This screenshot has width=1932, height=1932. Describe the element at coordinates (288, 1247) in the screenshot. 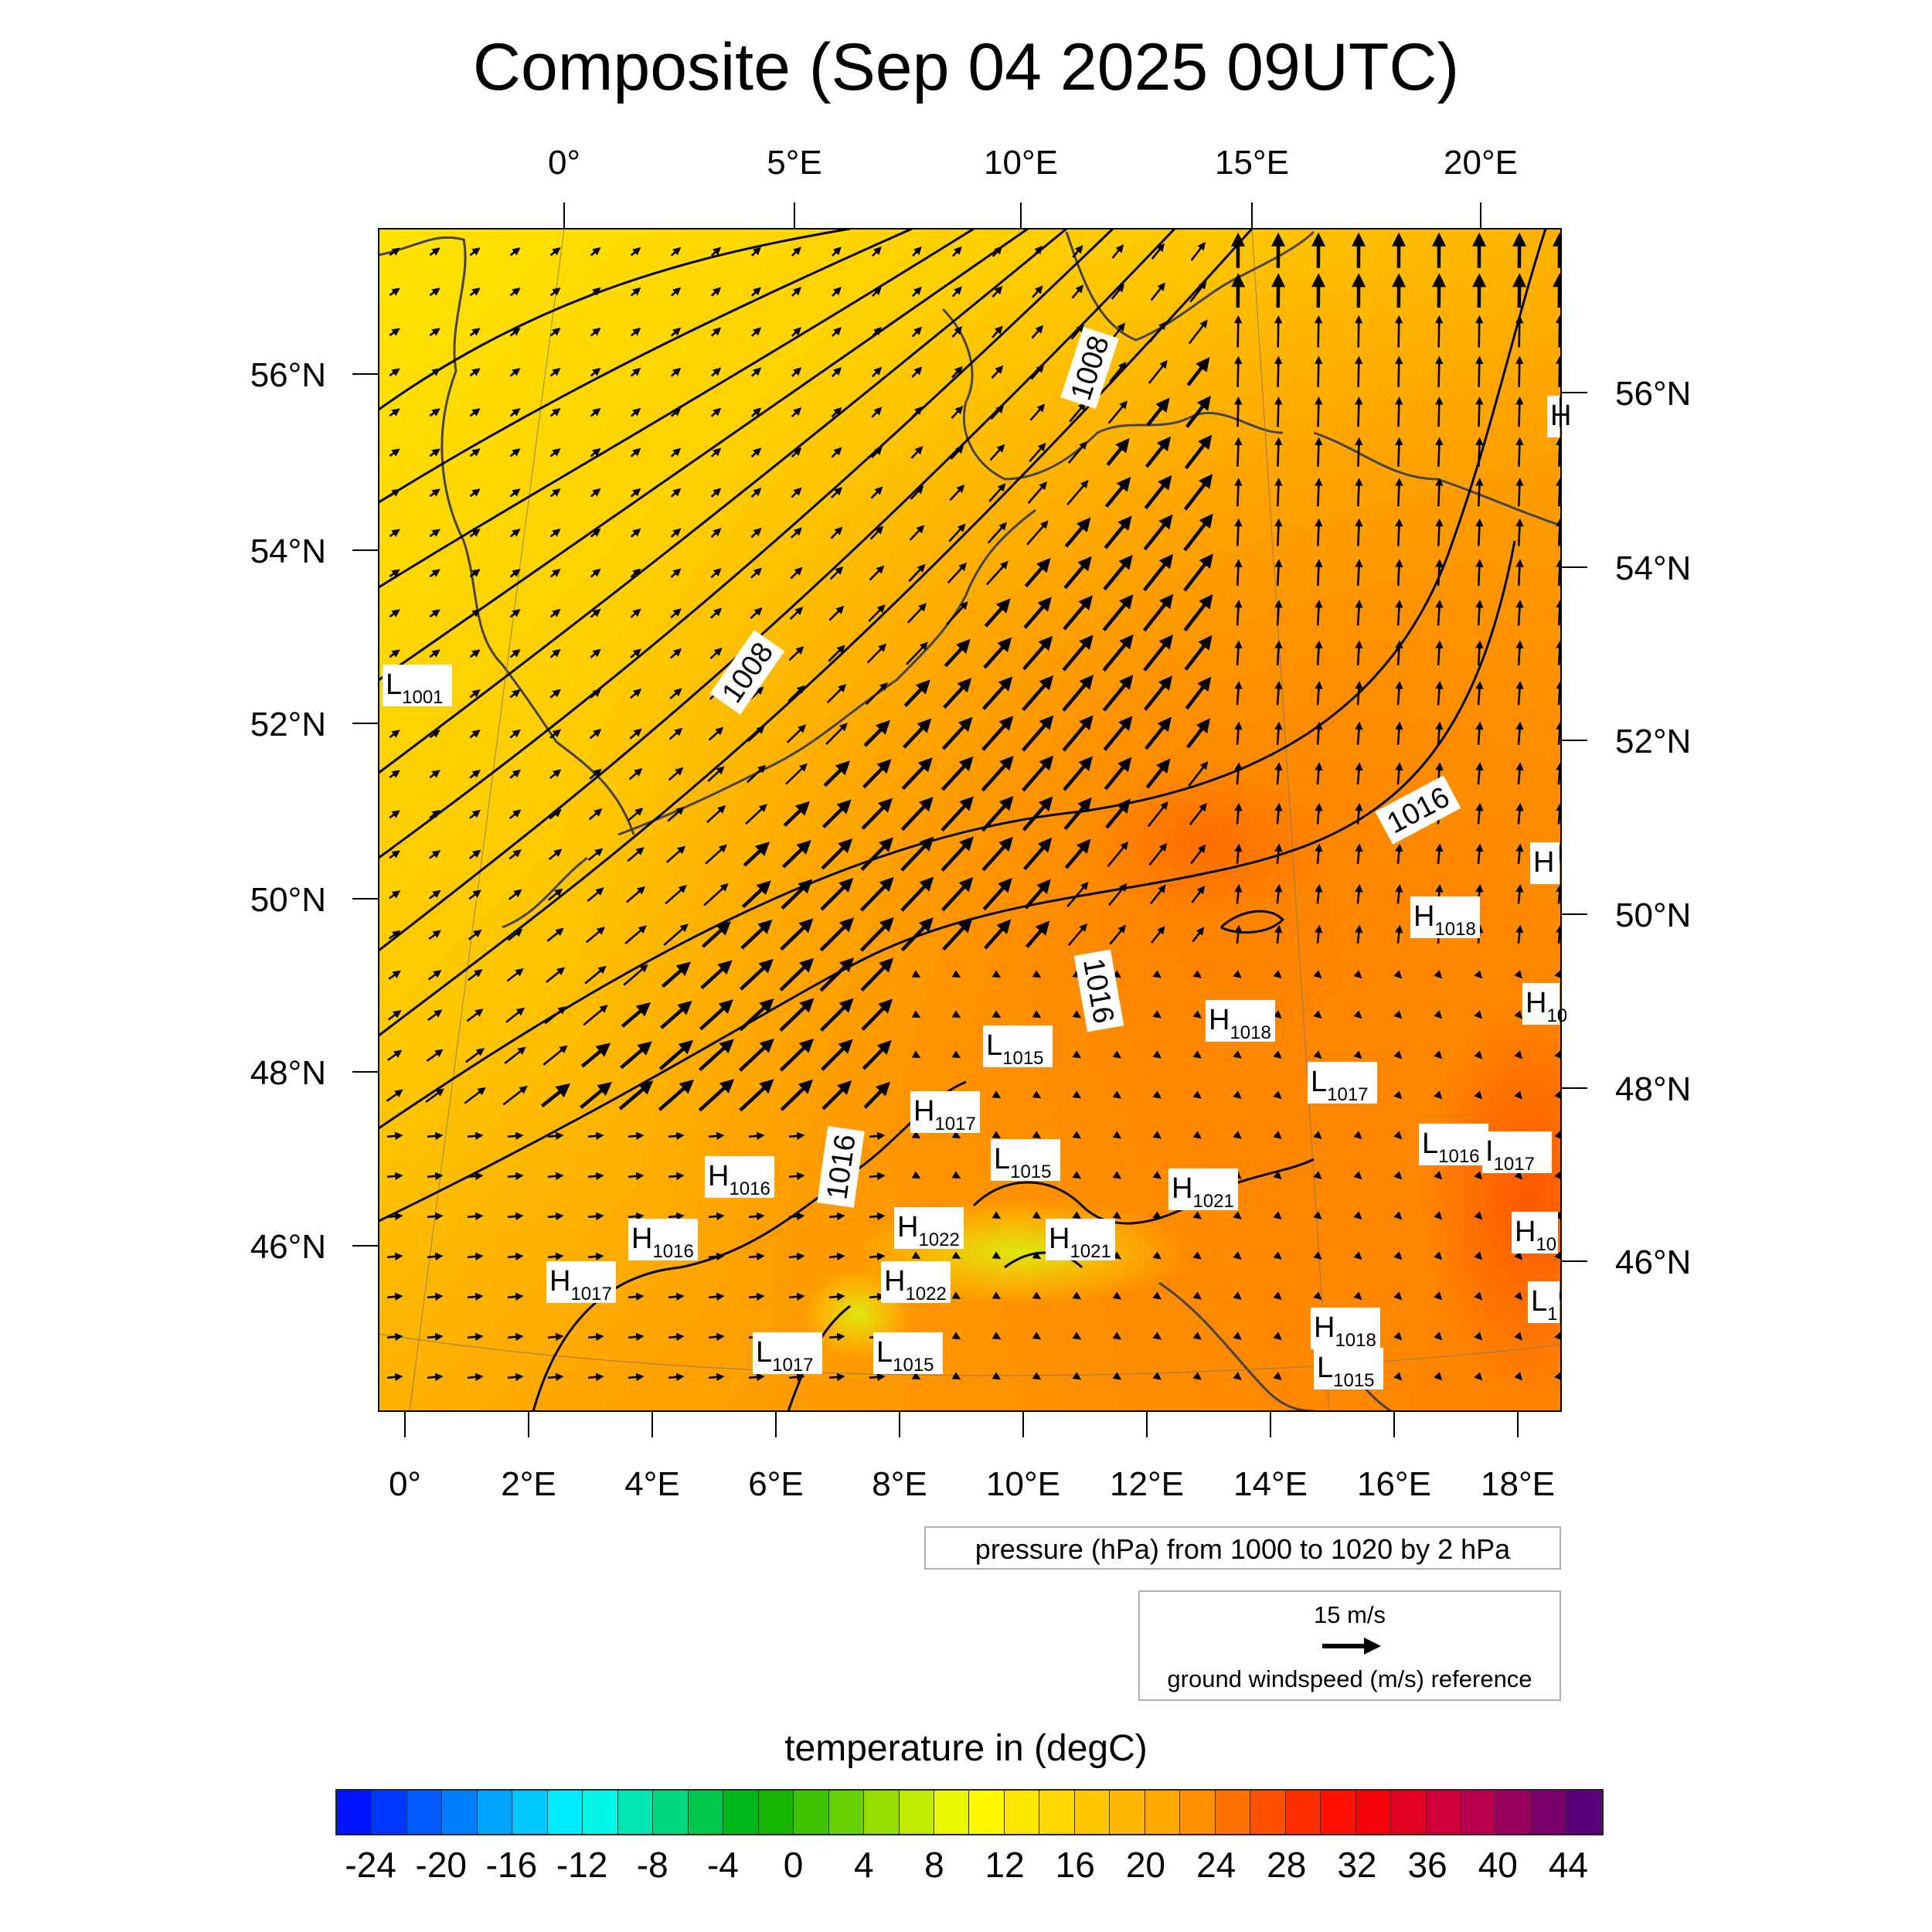

I see `left-lat-46n: 46°N` at that location.